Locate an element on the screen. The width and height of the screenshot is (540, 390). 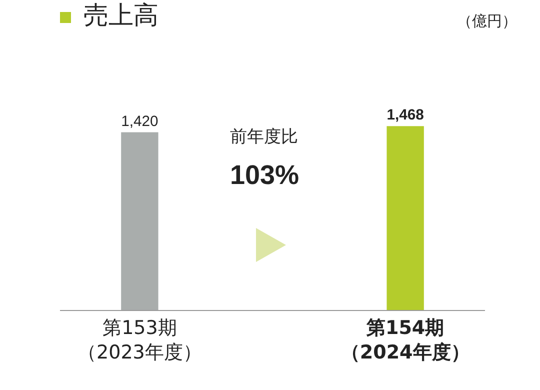
data-label: 1,468 is located at coordinates (405, 116).